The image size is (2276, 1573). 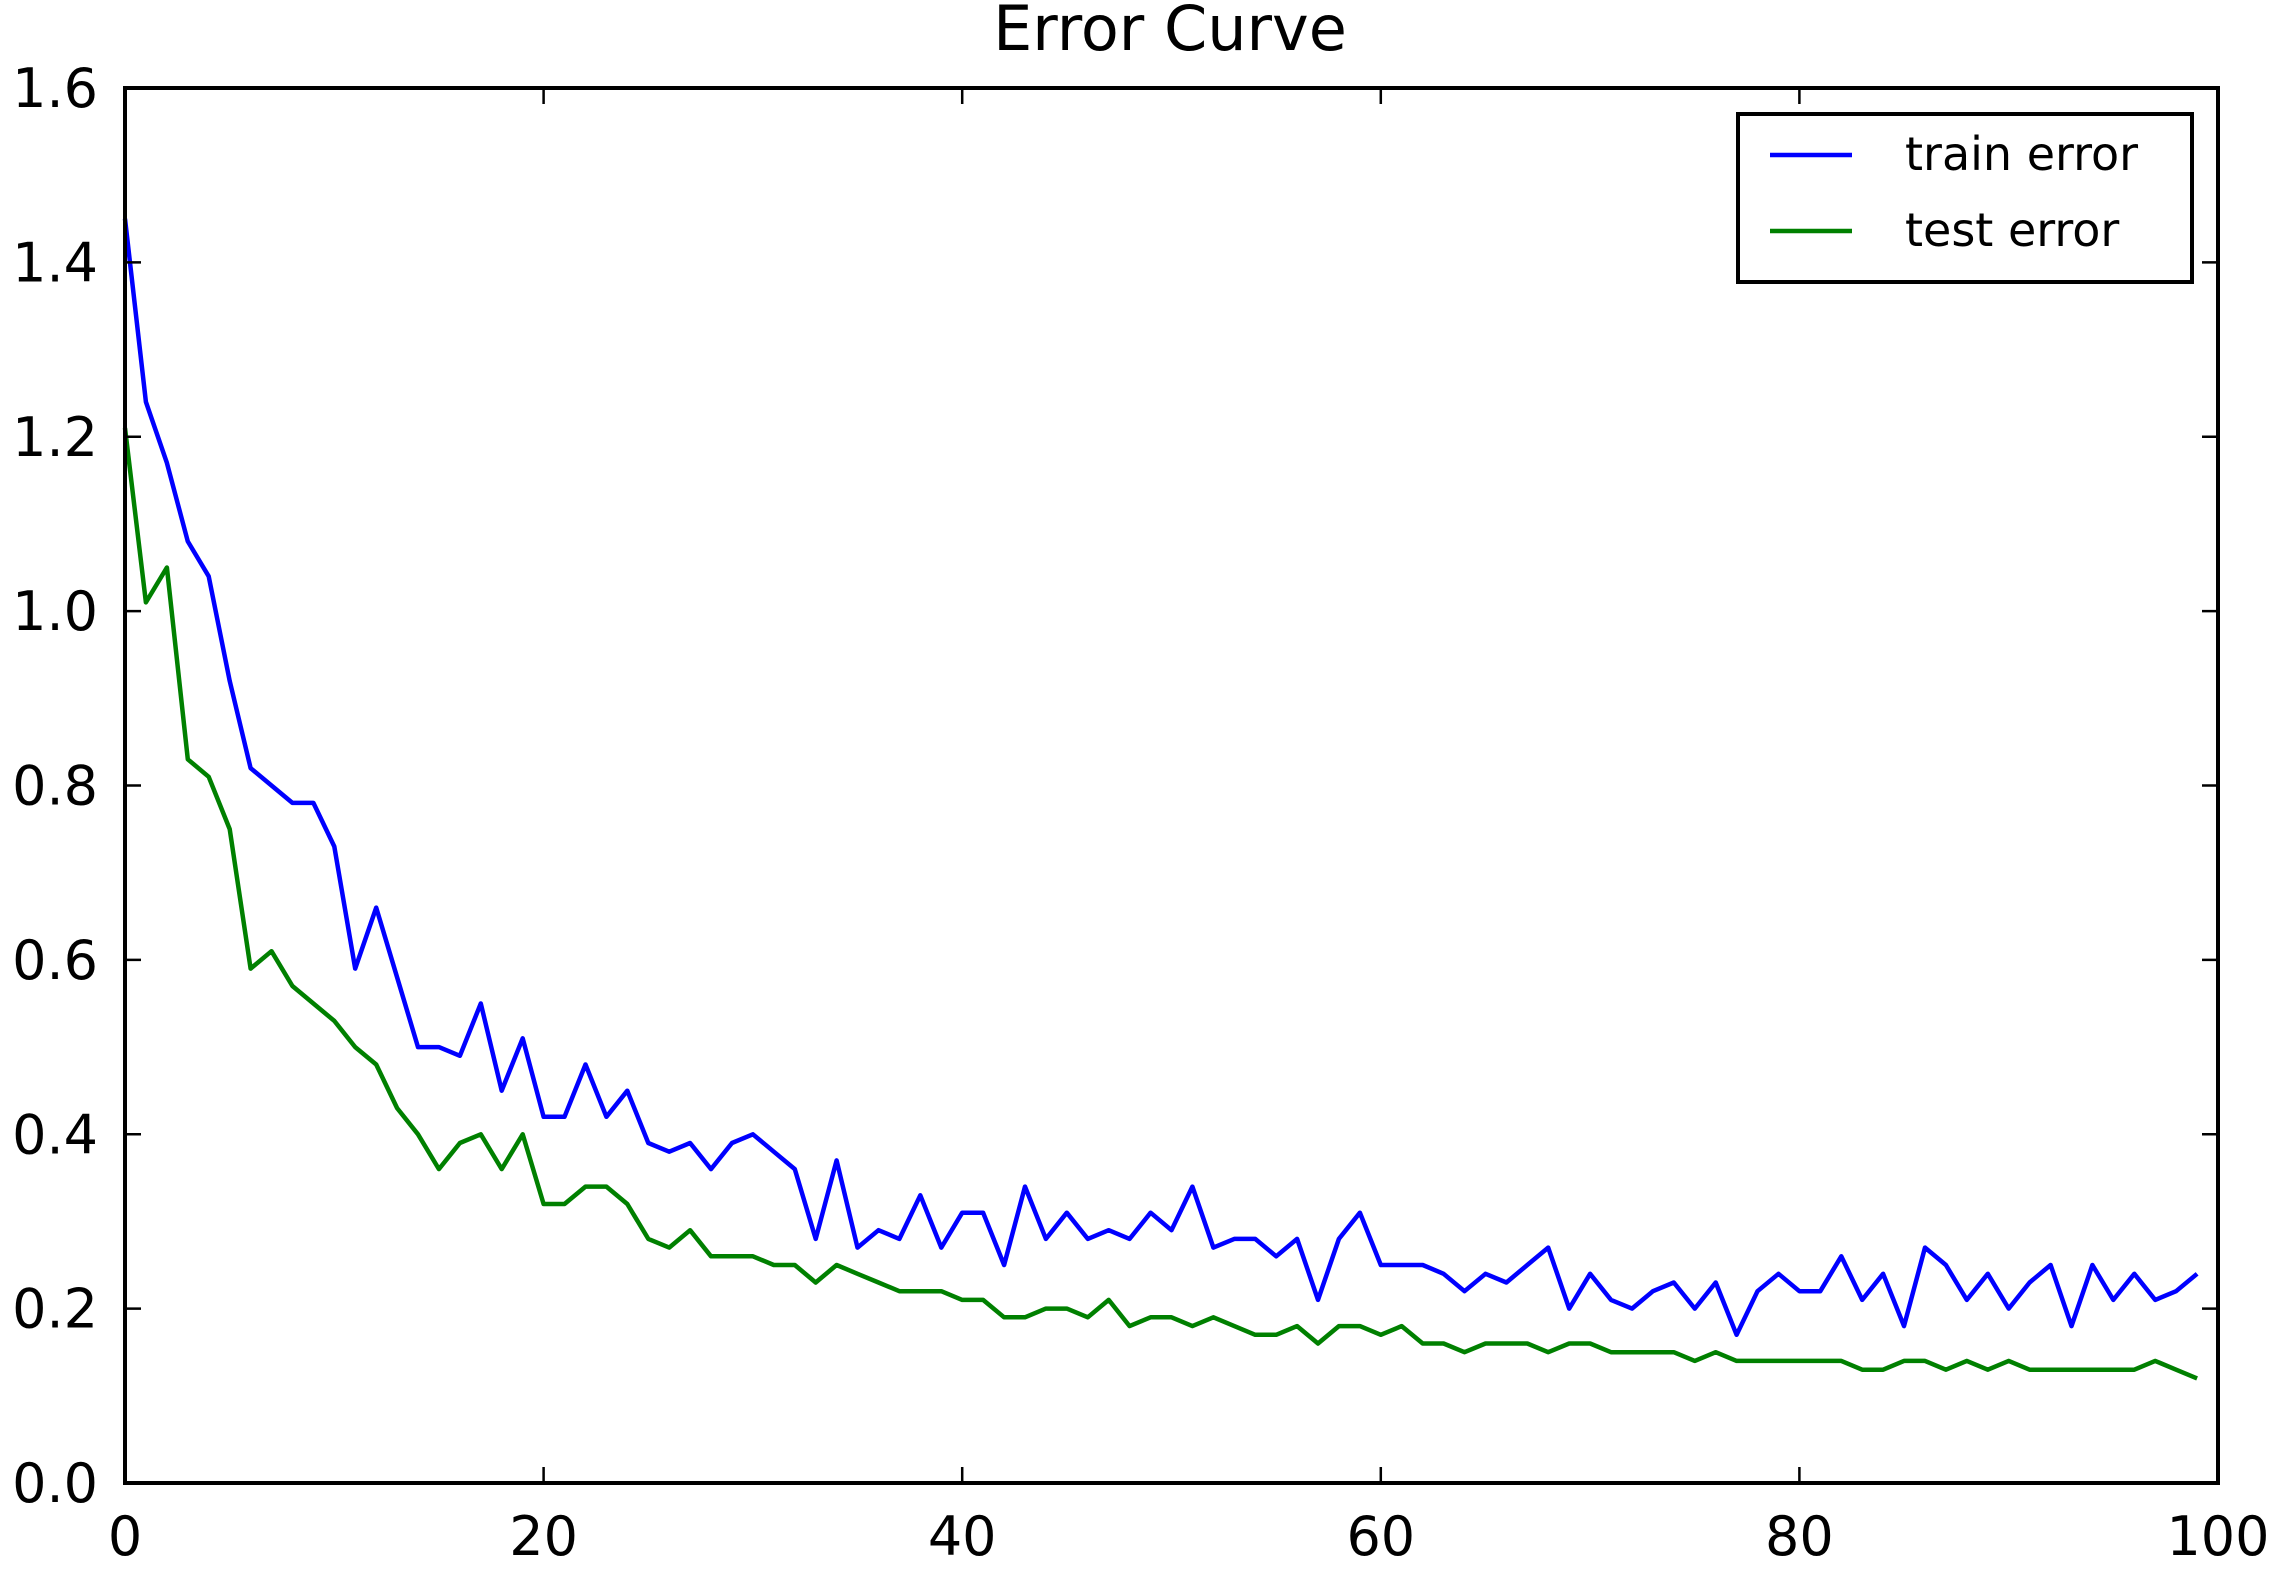 I want to click on y-tick-label: 0.6, so click(x=55, y=960).